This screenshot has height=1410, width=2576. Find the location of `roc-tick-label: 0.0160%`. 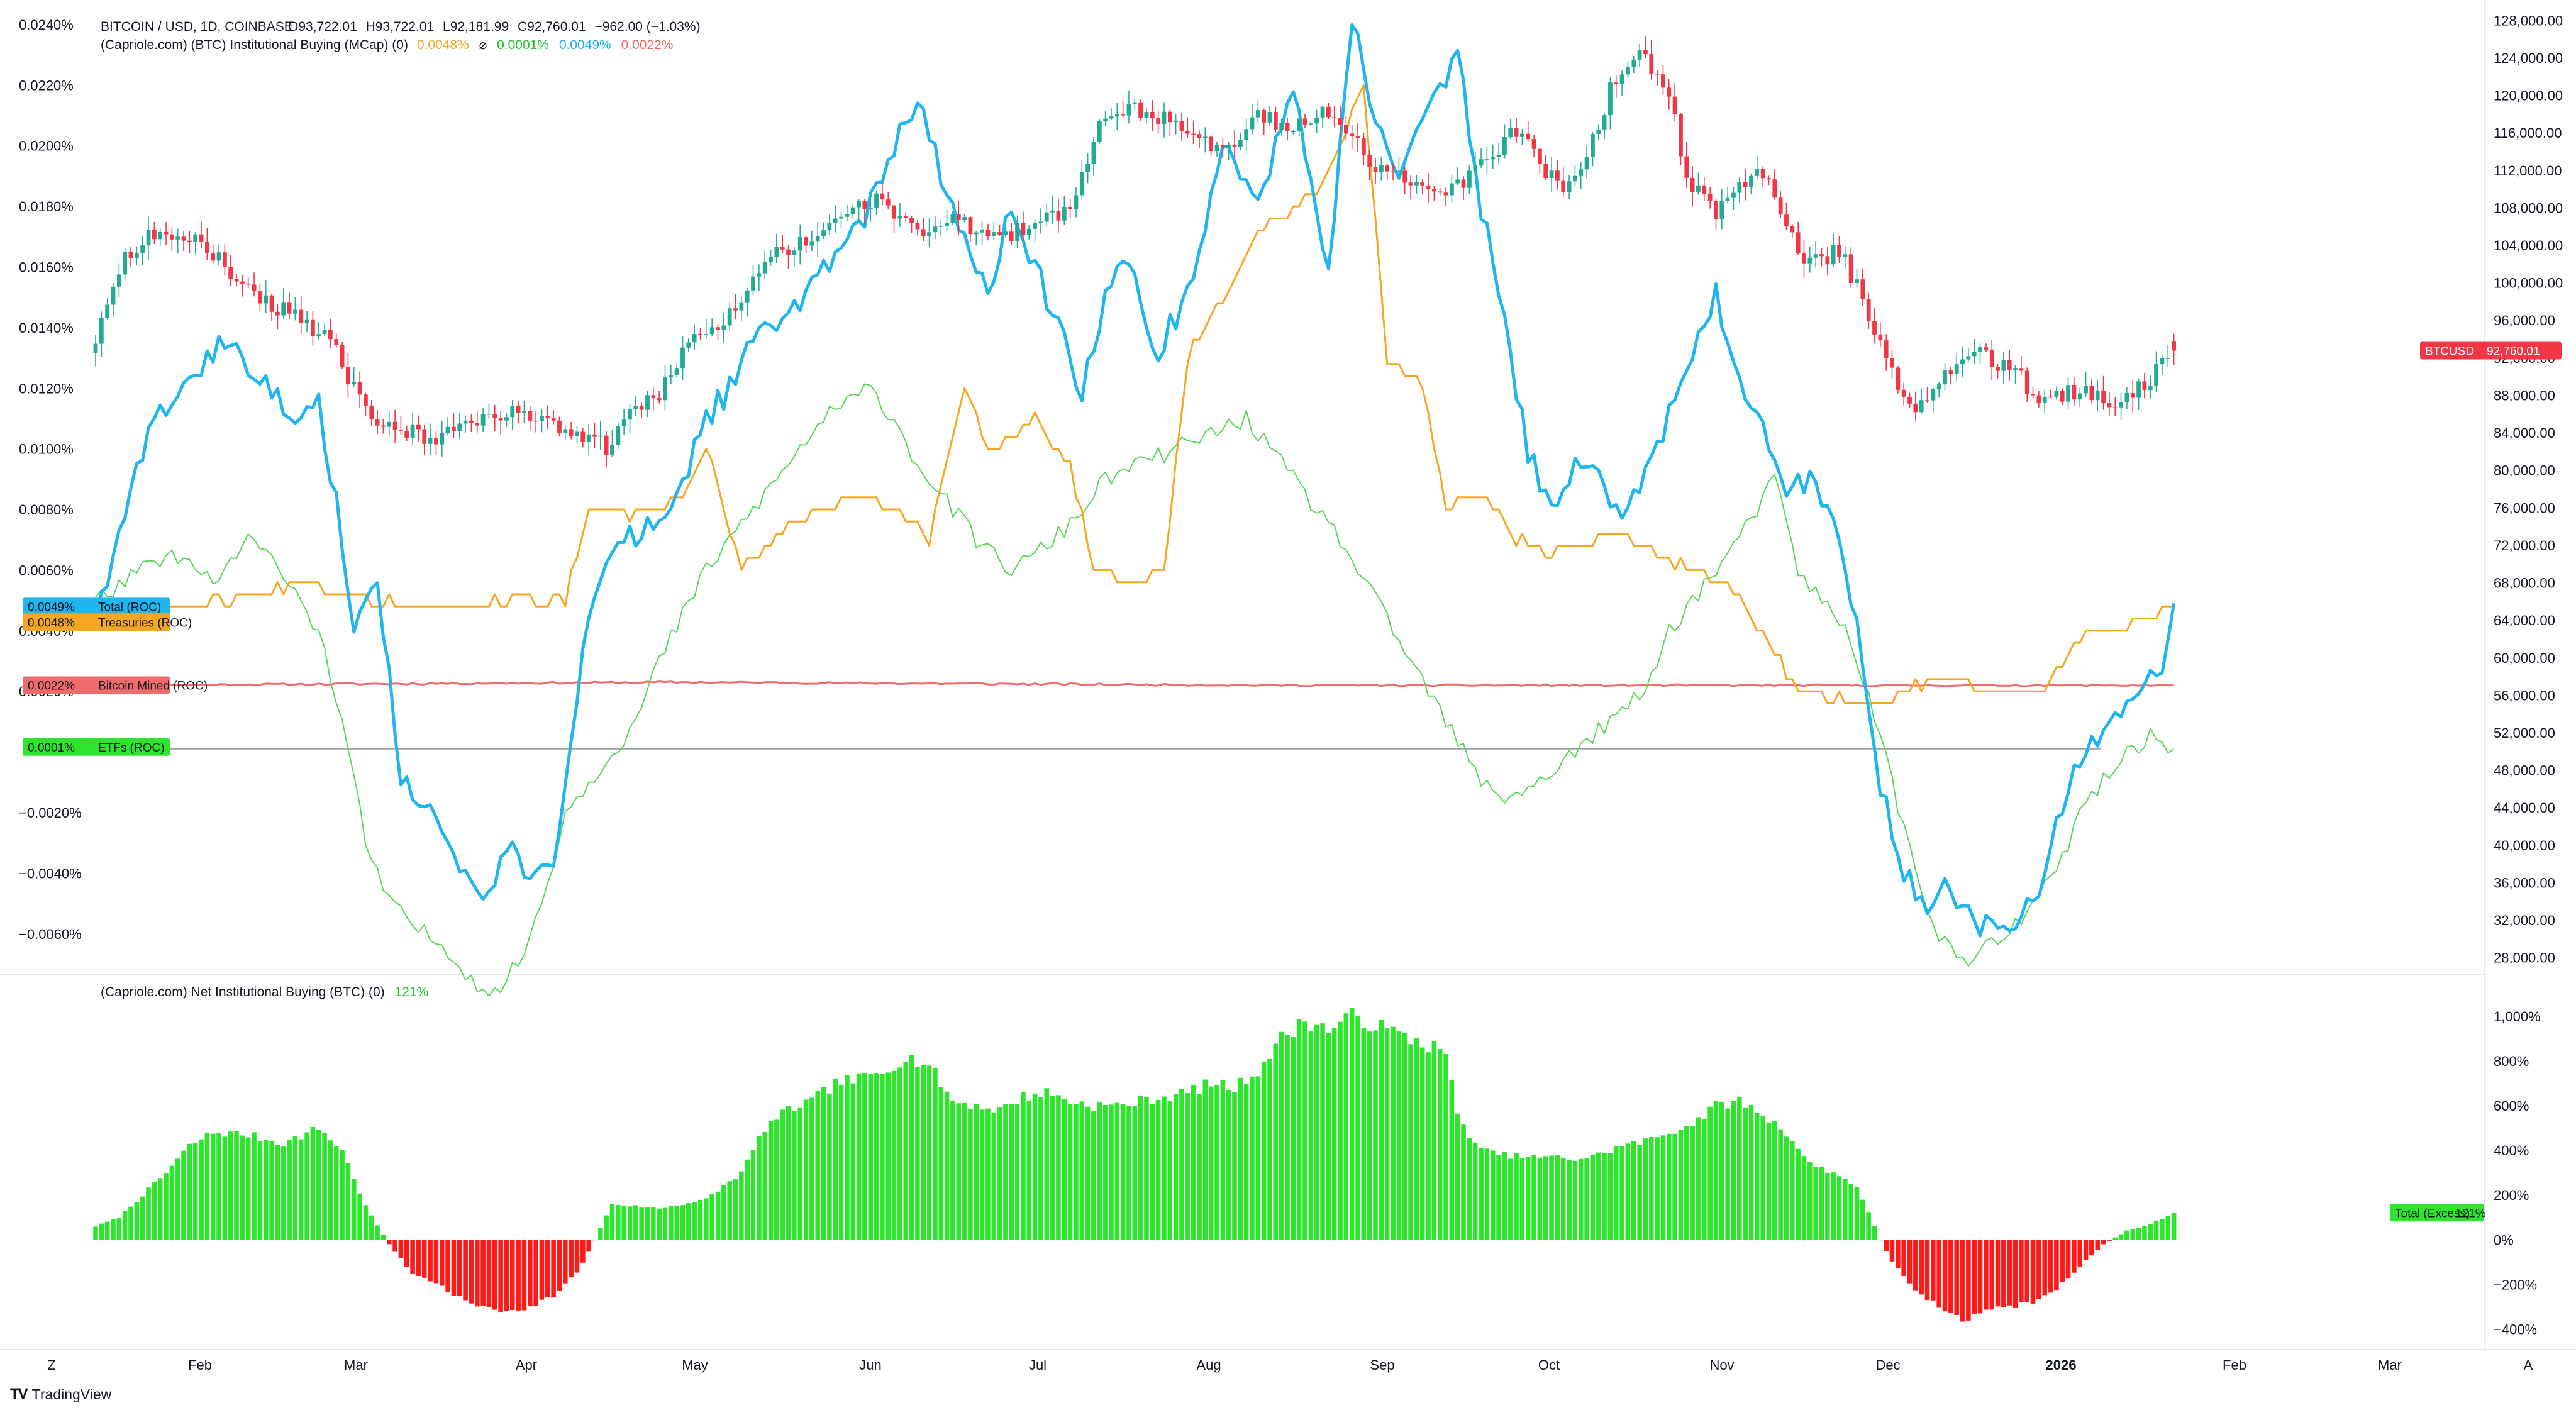

roc-tick-label: 0.0160% is located at coordinates (46, 267).